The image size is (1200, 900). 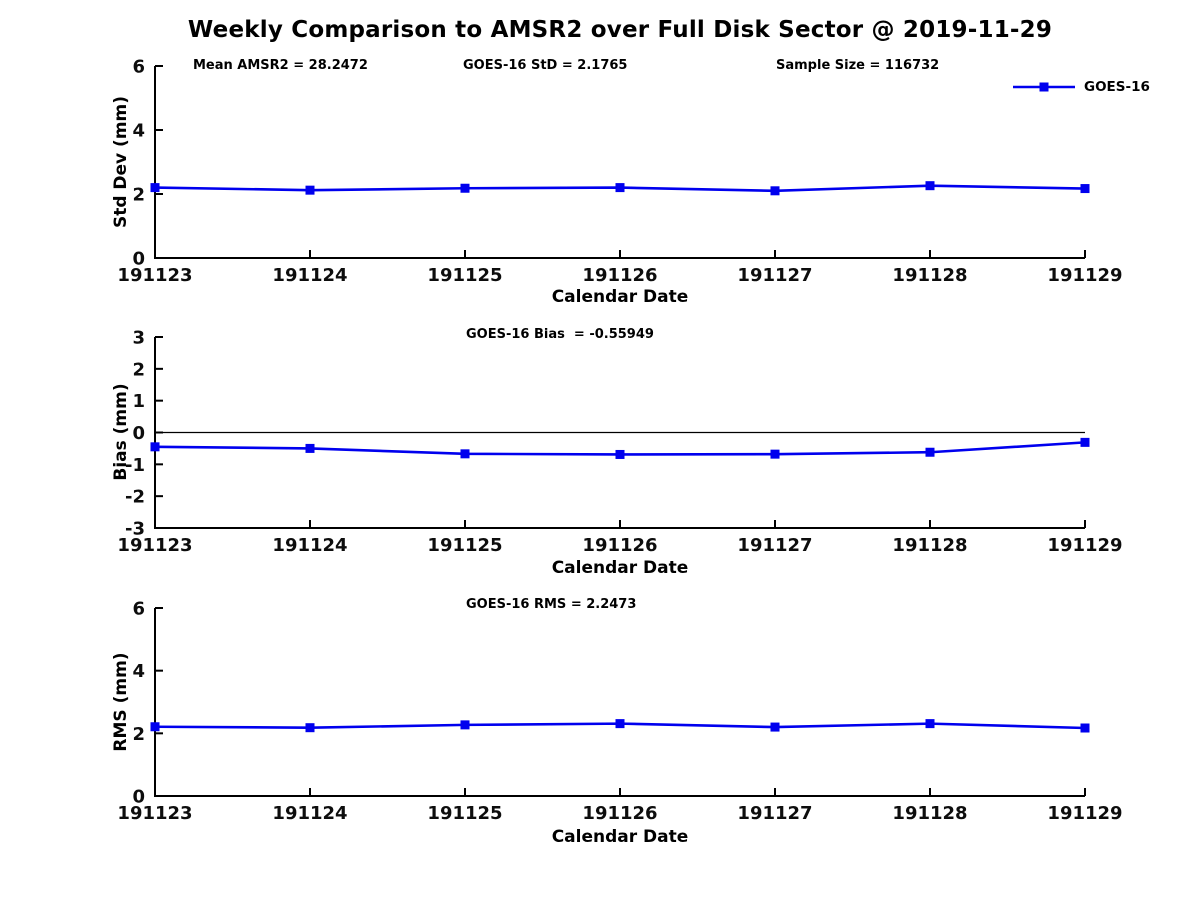 I want to click on y-tick-label: 3, so click(x=138, y=338).